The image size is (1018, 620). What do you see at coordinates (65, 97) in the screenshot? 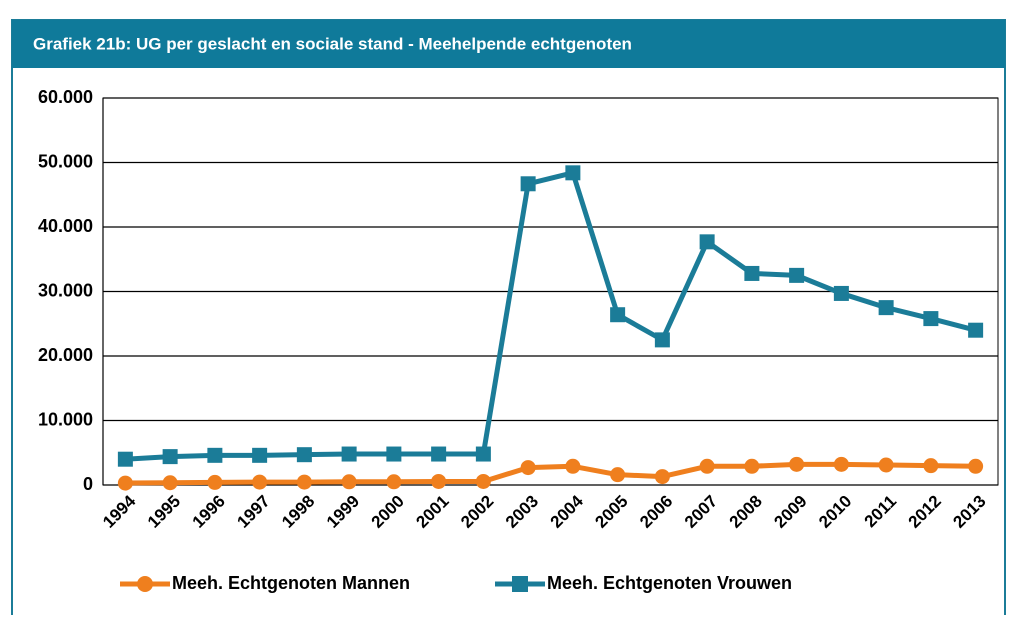
I see `y-tick-label: 60.000` at bounding box center [65, 97].